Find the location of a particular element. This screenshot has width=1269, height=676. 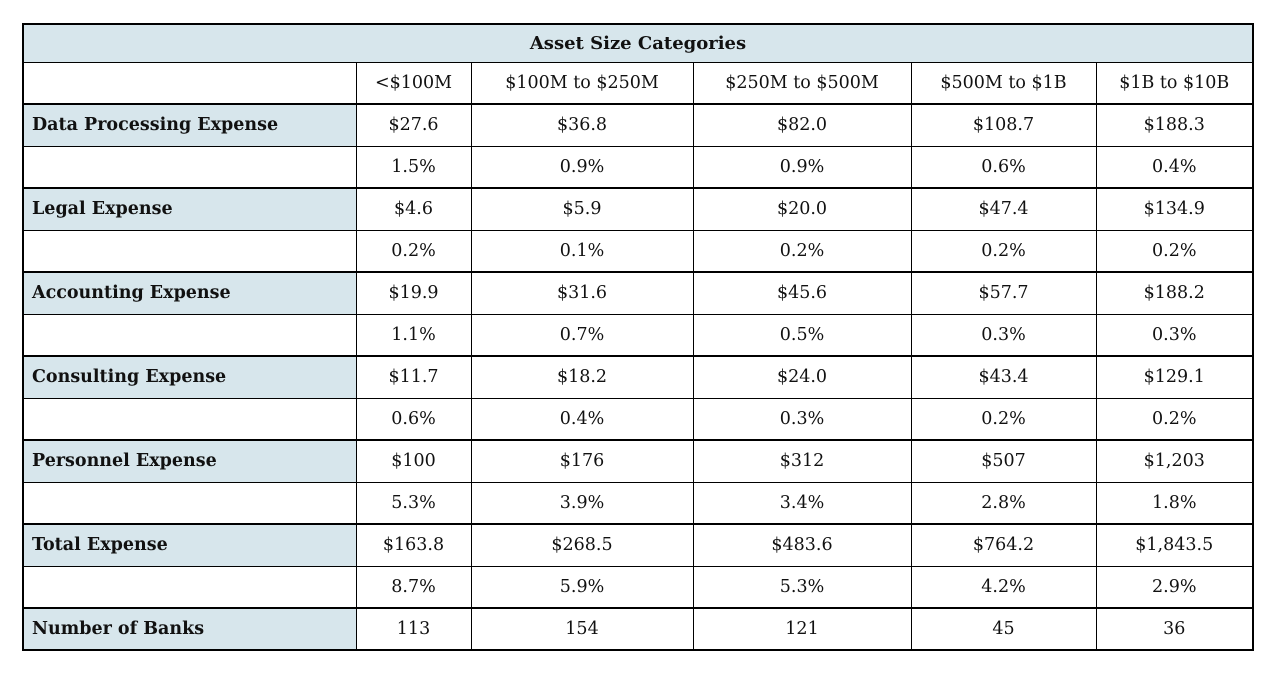

table-row: 0.6% 0.4% 0.3% 0.2% 0.2% is located at coordinates (638, 419).